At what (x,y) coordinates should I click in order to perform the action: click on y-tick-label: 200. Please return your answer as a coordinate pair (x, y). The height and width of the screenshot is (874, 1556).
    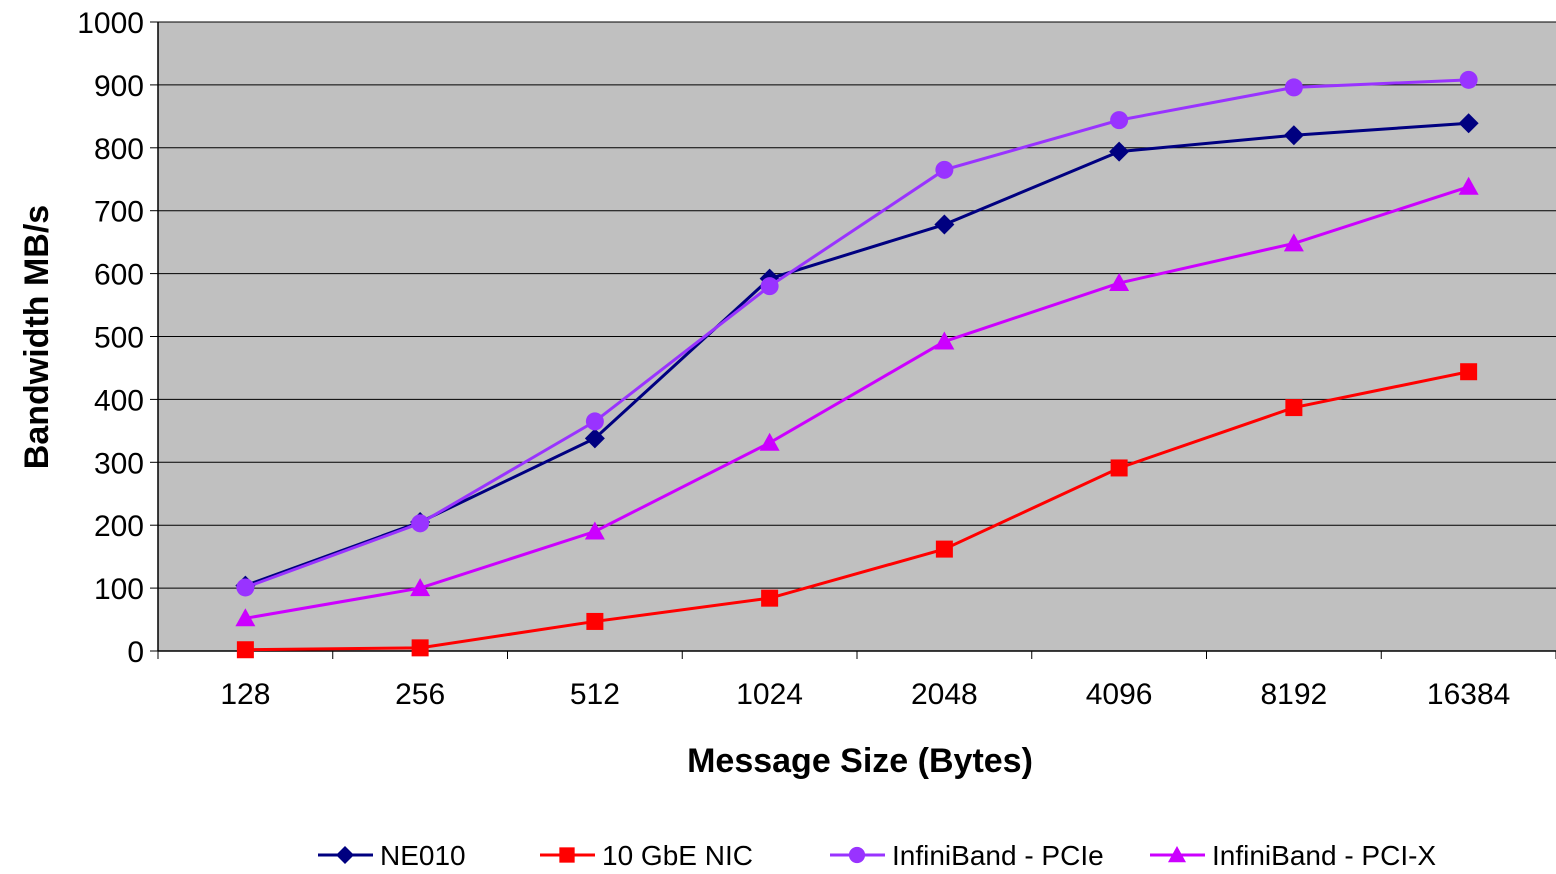
    Looking at the image, I should click on (119, 526).